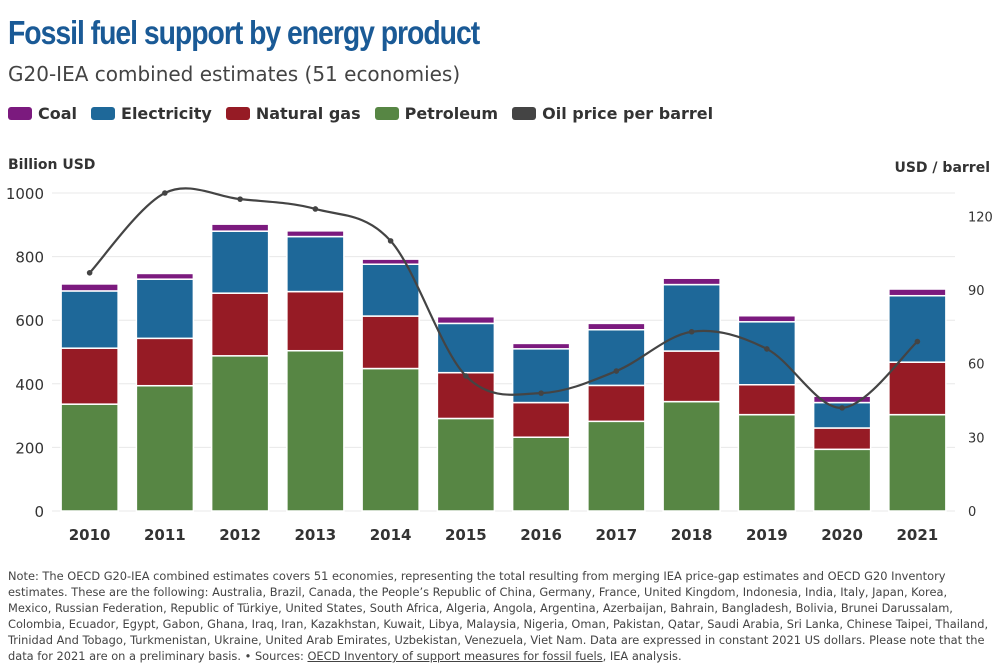 This screenshot has height=672, width=1000. What do you see at coordinates (52, 165) in the screenshot?
I see `y-axis-label-left: Billion USD` at bounding box center [52, 165].